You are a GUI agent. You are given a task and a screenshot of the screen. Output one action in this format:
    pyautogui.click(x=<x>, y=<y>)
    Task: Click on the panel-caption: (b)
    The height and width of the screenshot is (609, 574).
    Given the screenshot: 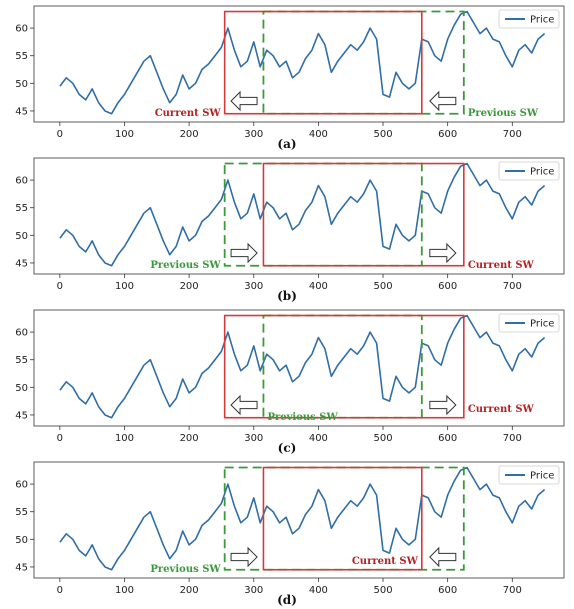 What is the action you would take?
    pyautogui.click(x=287, y=296)
    